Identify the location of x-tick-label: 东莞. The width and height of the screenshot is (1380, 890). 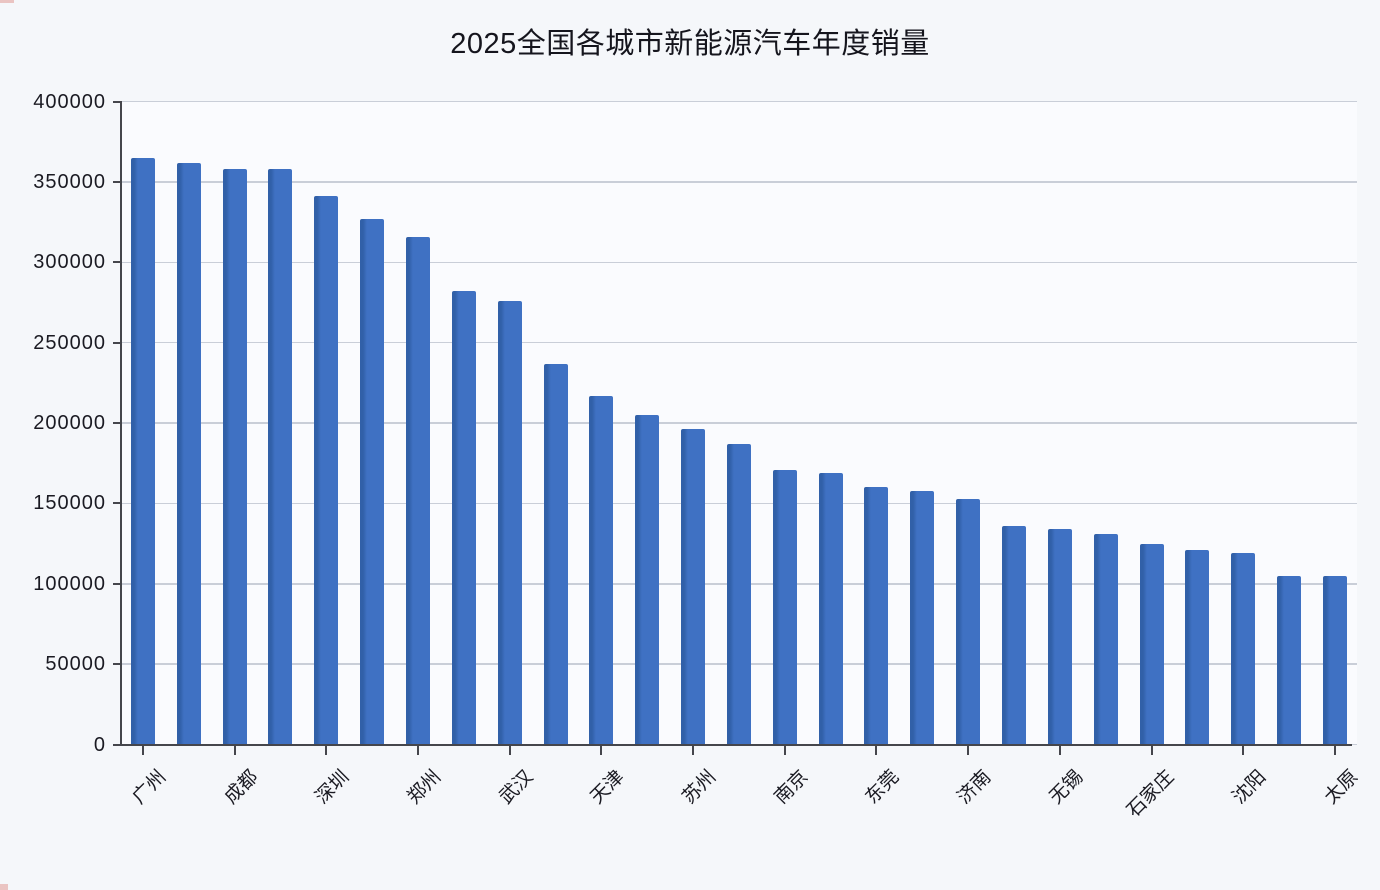
(883, 787).